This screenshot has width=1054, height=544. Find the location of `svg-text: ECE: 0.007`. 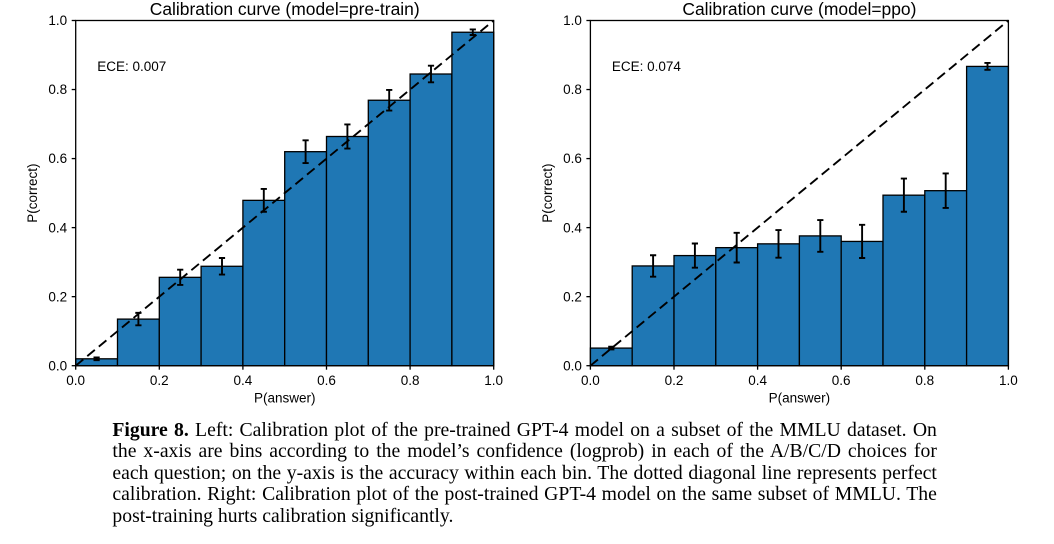

svg-text: ECE: 0.007 is located at coordinates (131, 66).